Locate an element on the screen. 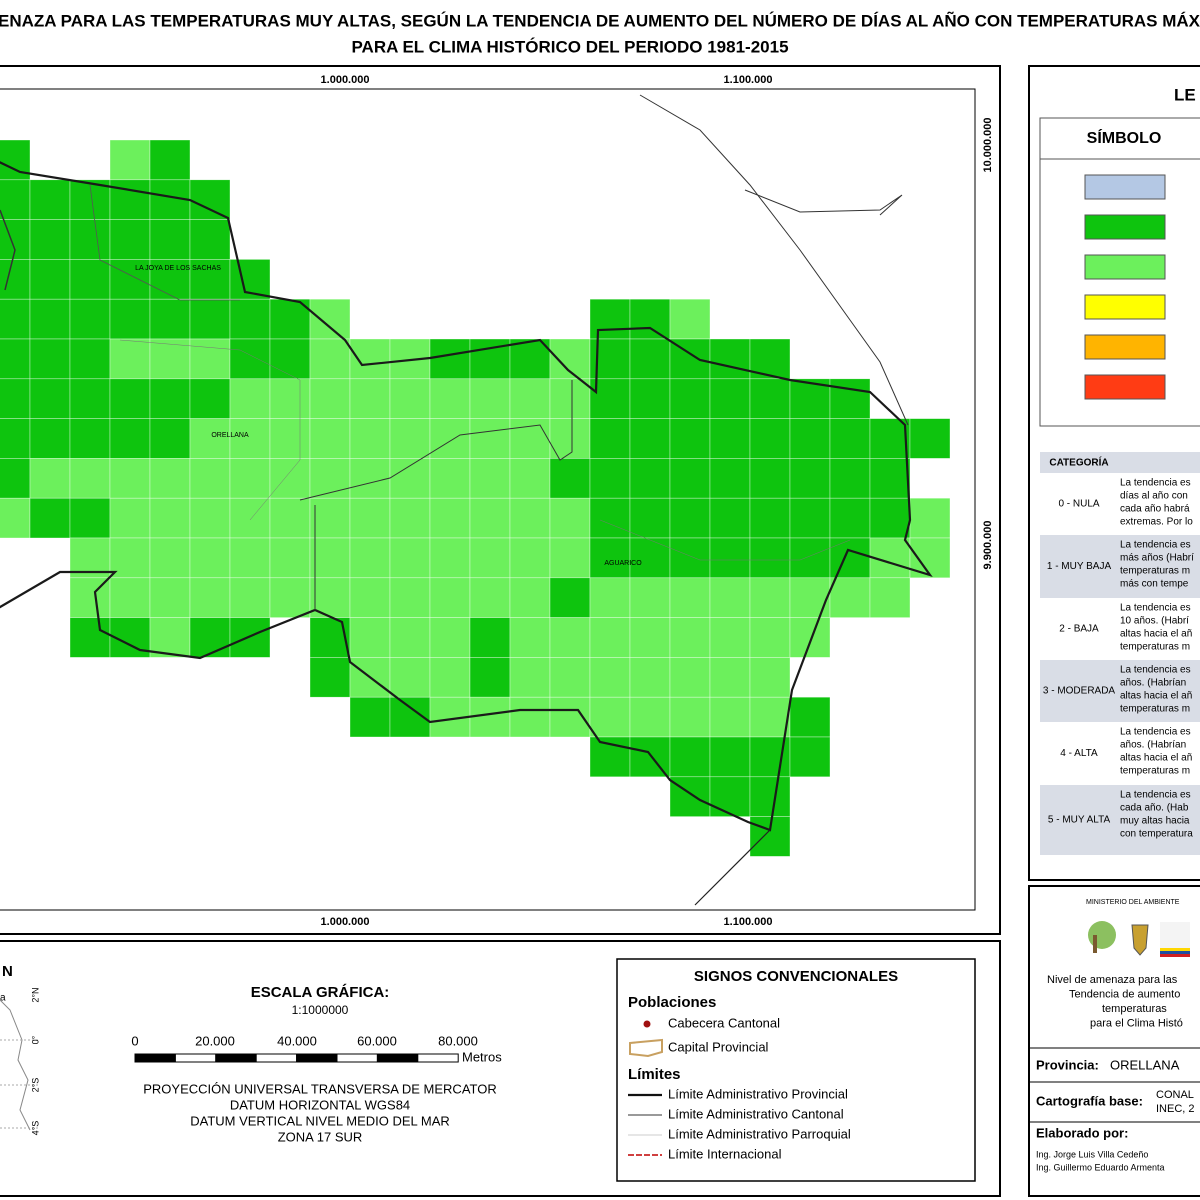 This screenshot has height=1200, width=1200. place-label: LA JOYA DE LOS SACHAS is located at coordinates (178, 268).